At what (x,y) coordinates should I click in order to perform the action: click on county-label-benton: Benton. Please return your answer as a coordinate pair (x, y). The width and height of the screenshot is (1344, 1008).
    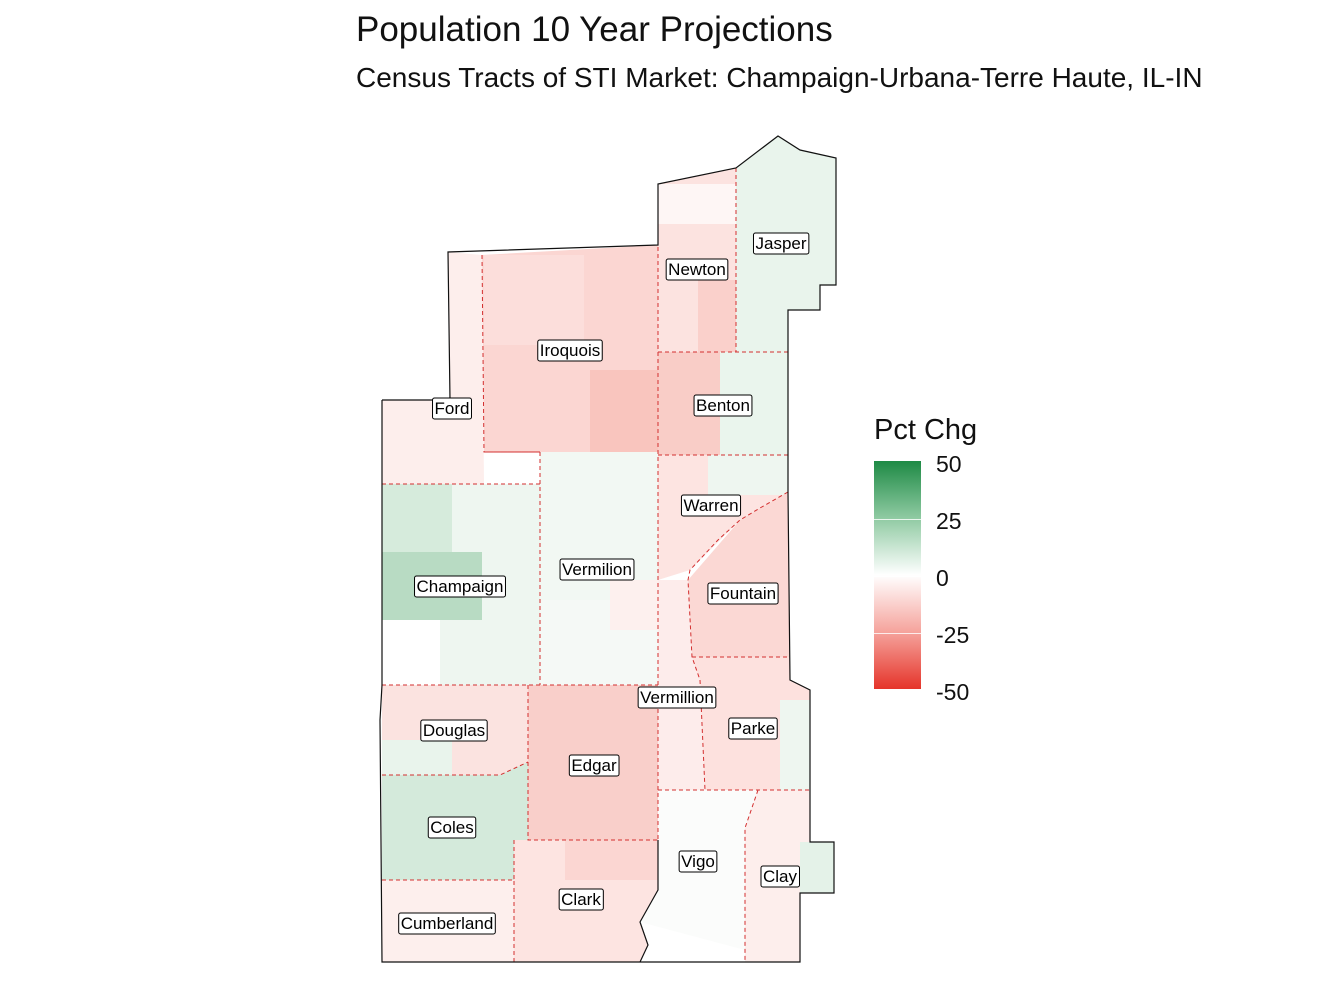
    Looking at the image, I should click on (723, 405).